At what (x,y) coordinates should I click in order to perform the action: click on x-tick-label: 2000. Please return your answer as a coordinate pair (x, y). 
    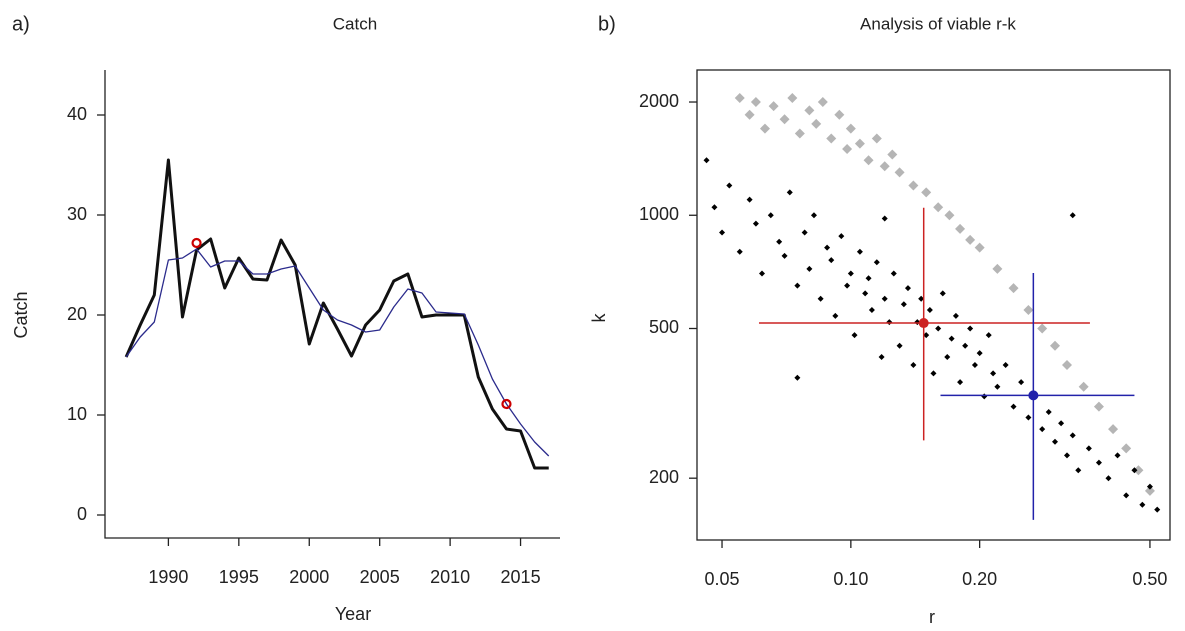
    Looking at the image, I should click on (309, 577).